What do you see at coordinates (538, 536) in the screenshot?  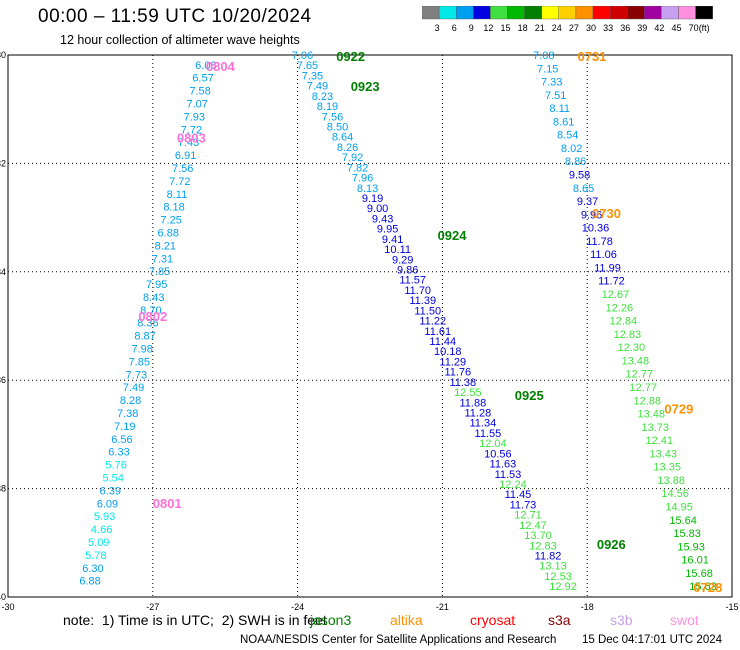 I see `wave-height-label: 13.70` at bounding box center [538, 536].